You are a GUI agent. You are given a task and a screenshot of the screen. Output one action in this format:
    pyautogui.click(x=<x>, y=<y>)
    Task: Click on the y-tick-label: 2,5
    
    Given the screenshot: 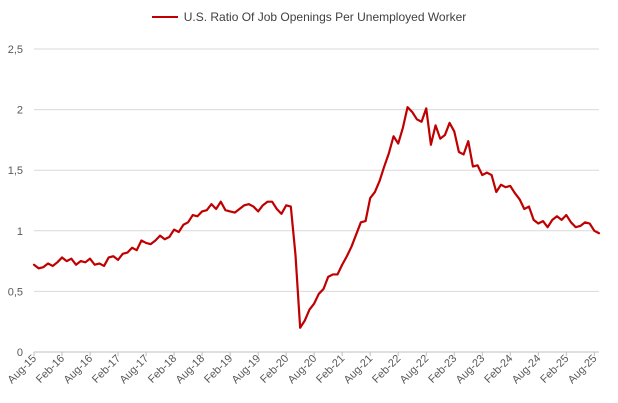 What is the action you would take?
    pyautogui.click(x=15, y=50)
    